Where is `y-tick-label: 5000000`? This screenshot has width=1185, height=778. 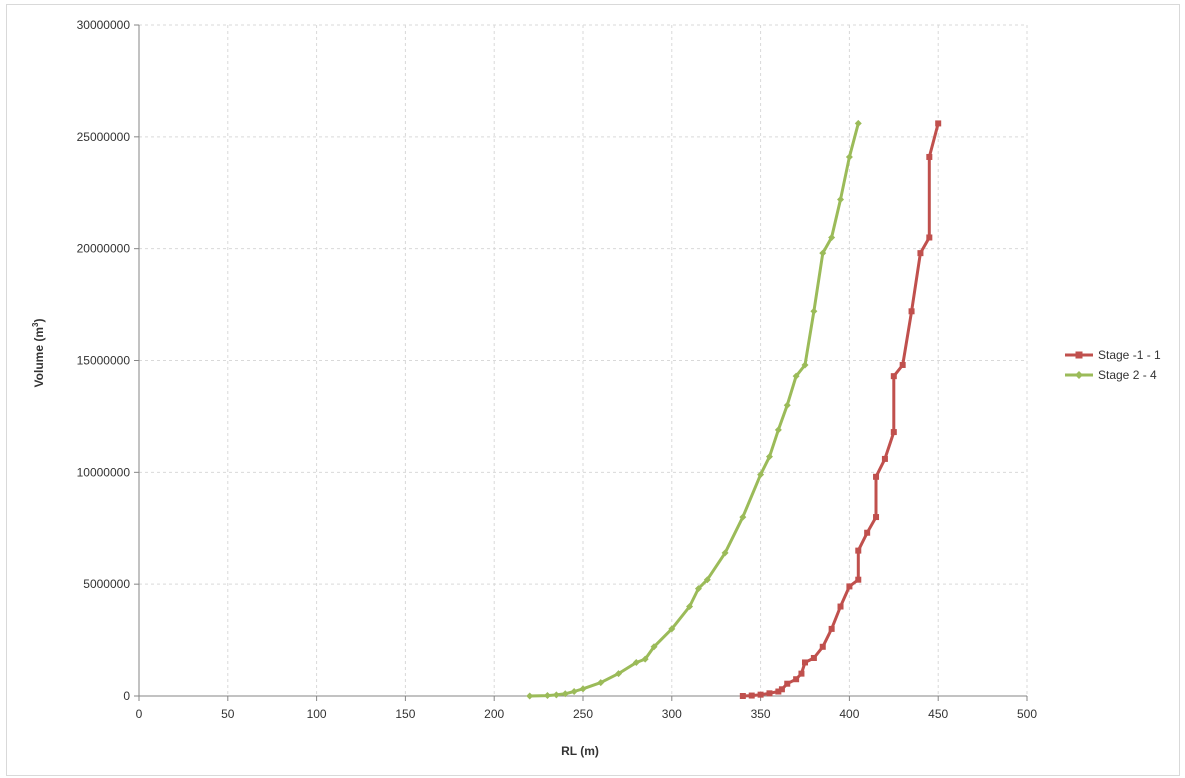 y-tick-label: 5000000 is located at coordinates (106, 584).